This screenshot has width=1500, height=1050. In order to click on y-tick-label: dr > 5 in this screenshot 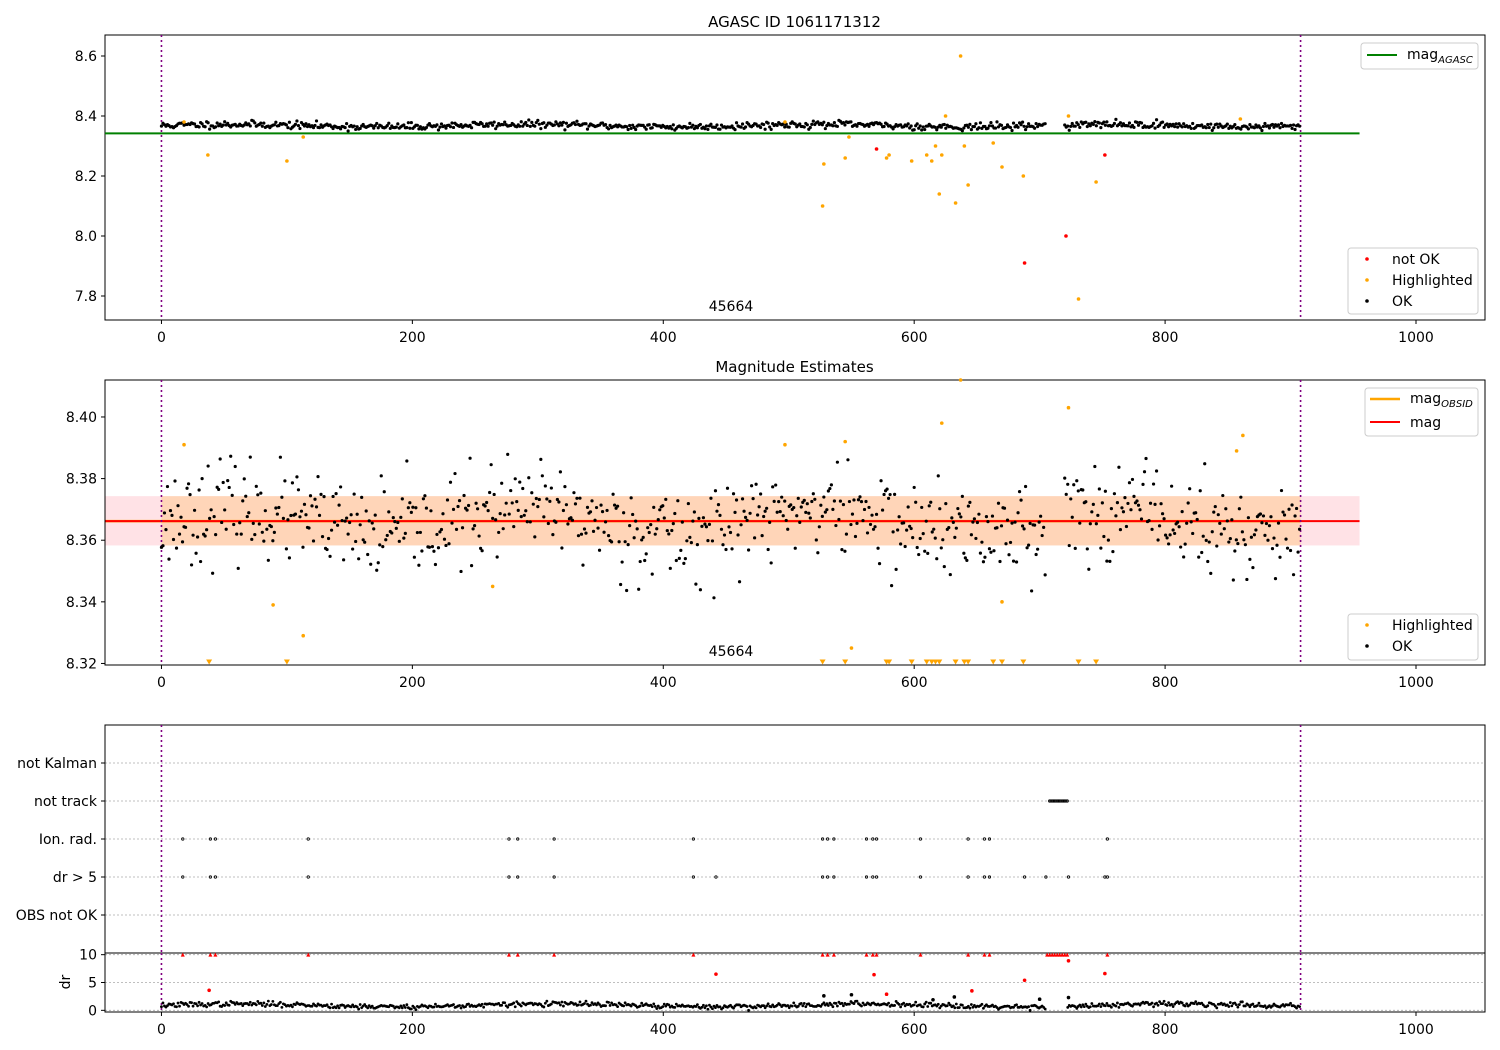, I will do `click(75, 878)`.